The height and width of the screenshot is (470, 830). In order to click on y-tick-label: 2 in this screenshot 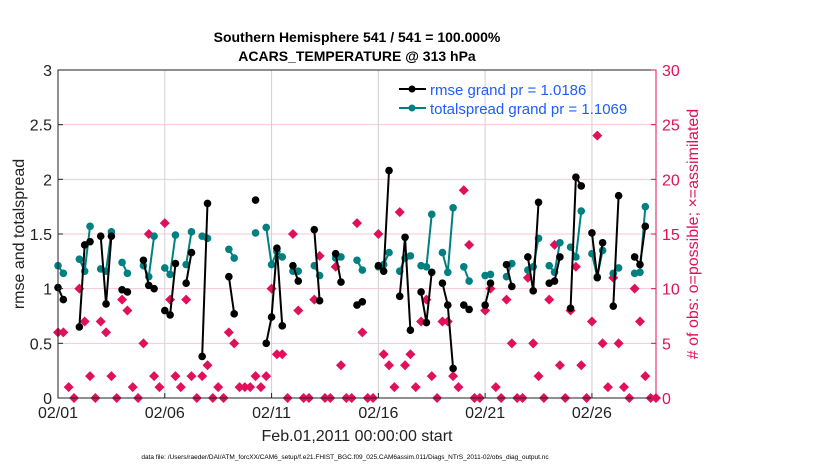, I will do `click(47, 180)`.